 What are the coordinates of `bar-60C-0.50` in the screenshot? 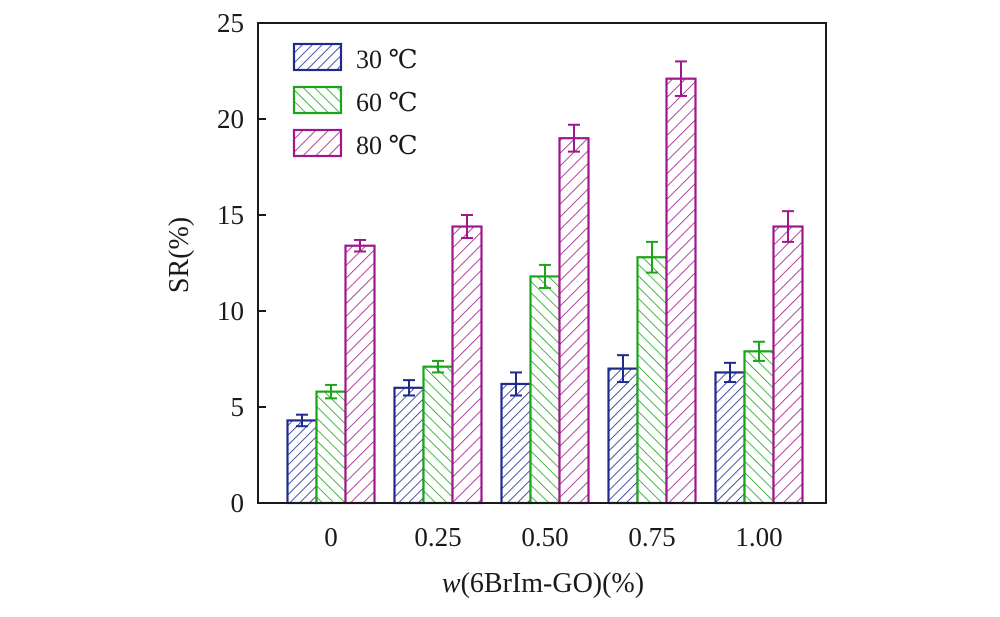 It's located at (545, 390).